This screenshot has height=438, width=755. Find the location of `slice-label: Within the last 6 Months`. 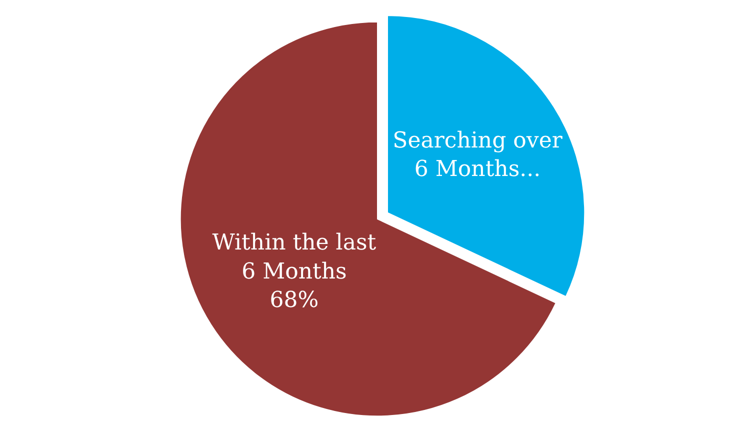

slice-label: Within the last 6 Months is located at coordinates (294, 257).